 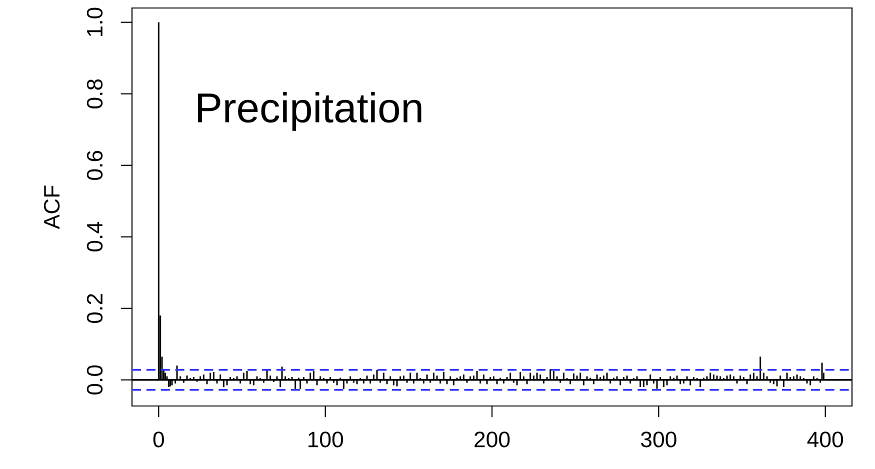 What do you see at coordinates (492, 440) in the screenshot?
I see `x-tick-label: 200` at bounding box center [492, 440].